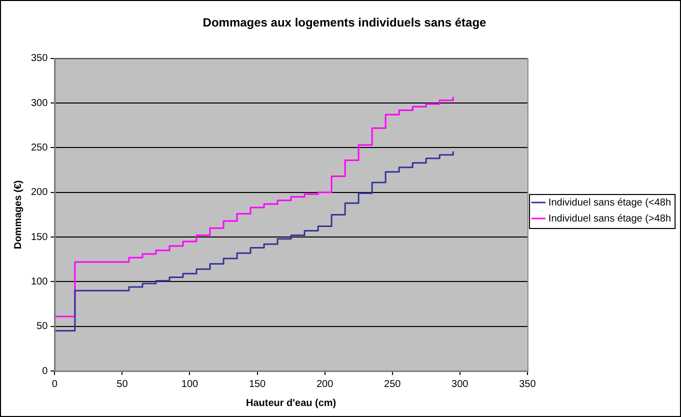  I want to click on y-tick-label: 300, so click(39, 103).